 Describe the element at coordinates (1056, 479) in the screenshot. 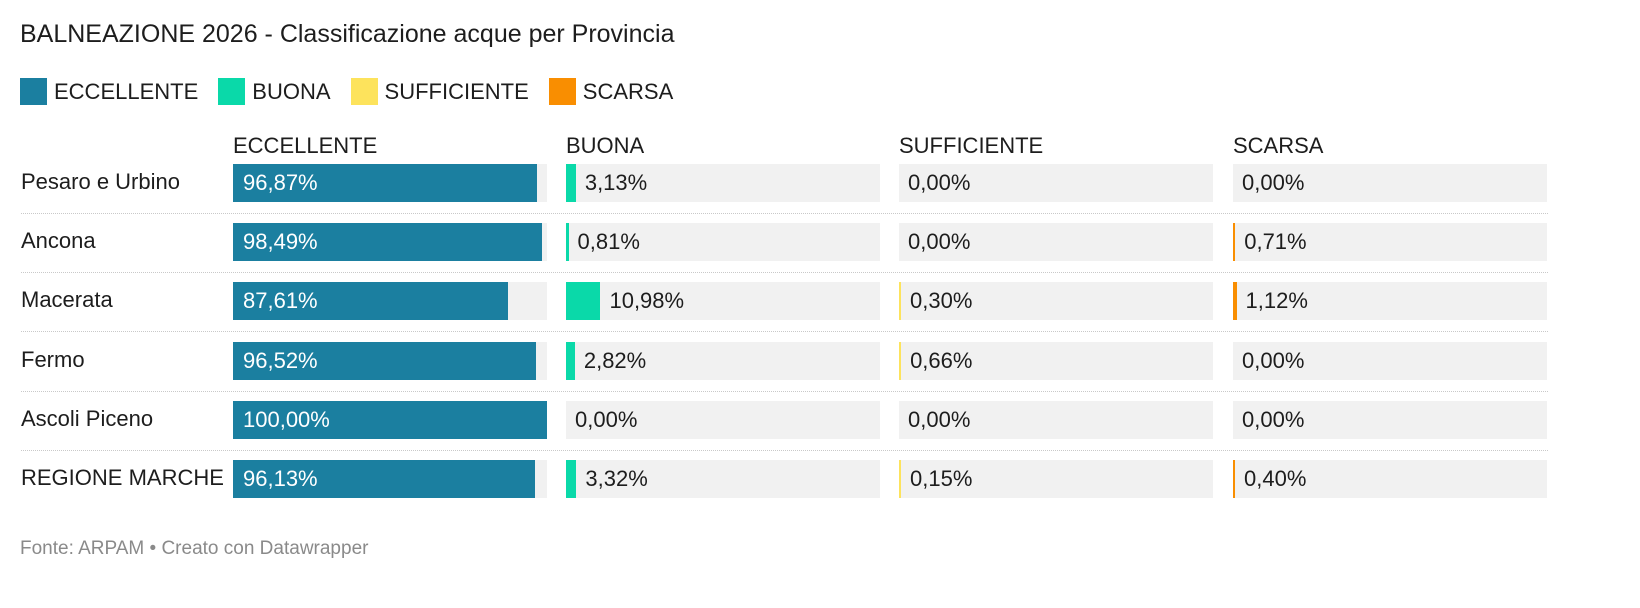

I see `bar-cell: 0,15%` at that location.